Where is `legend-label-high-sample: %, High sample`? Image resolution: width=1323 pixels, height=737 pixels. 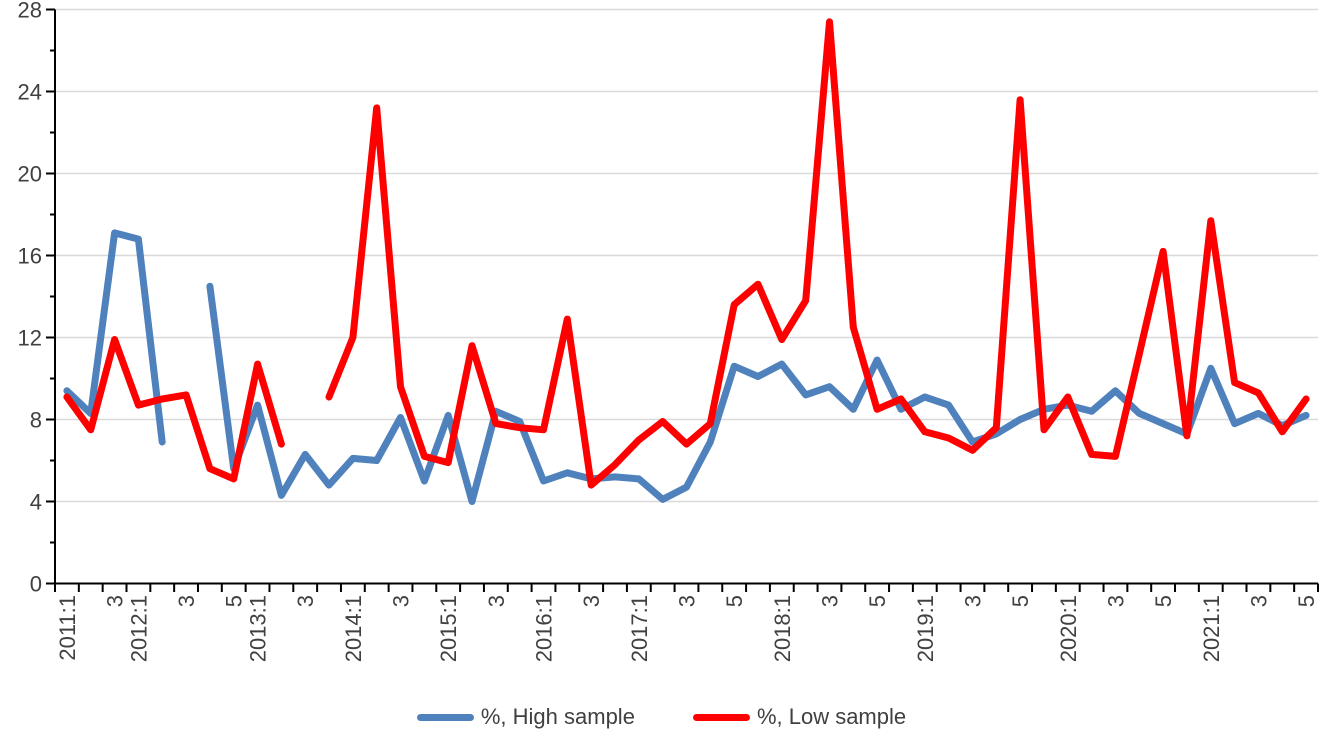
legend-label-high-sample: %, High sample is located at coordinates (557, 716).